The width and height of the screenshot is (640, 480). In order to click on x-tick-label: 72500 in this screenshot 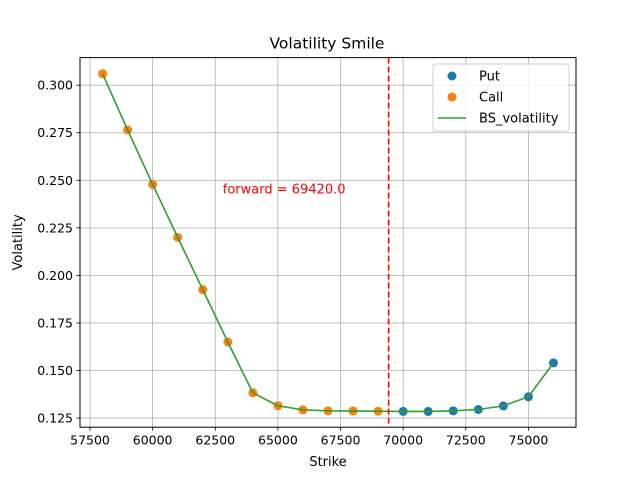, I will do `click(466, 440)`.